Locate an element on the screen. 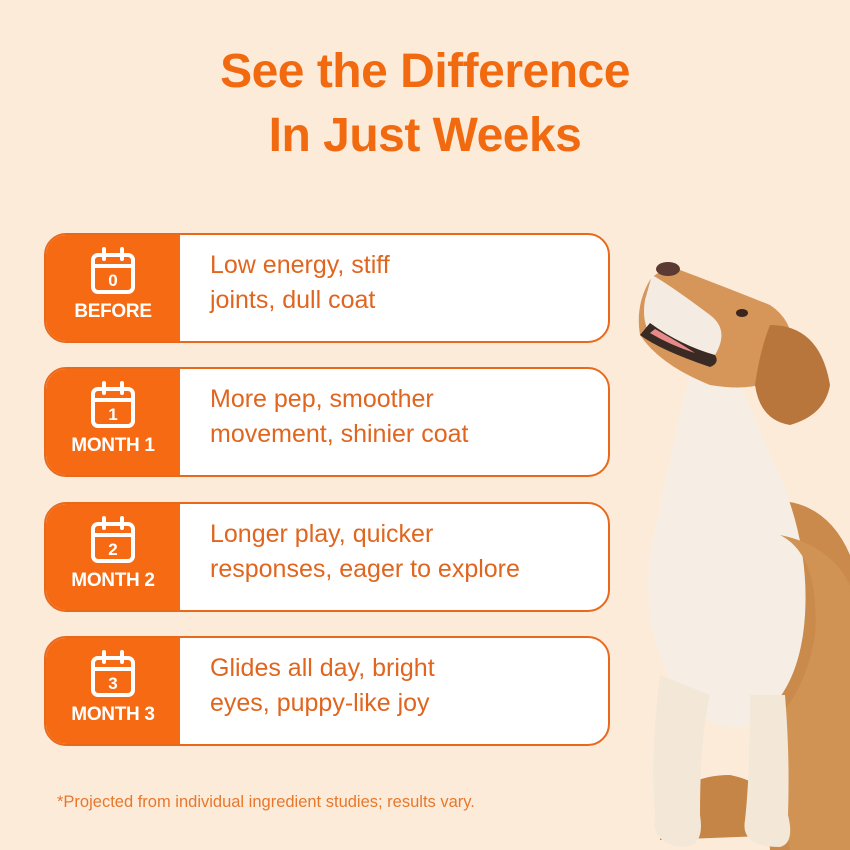 The width and height of the screenshot is (850, 850). title-line-1: See the Difference is located at coordinates (425, 71).